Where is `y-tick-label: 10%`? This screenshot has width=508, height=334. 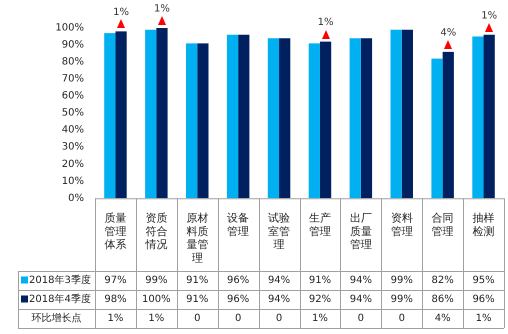 y-tick-label: 10% is located at coordinates (73, 181).